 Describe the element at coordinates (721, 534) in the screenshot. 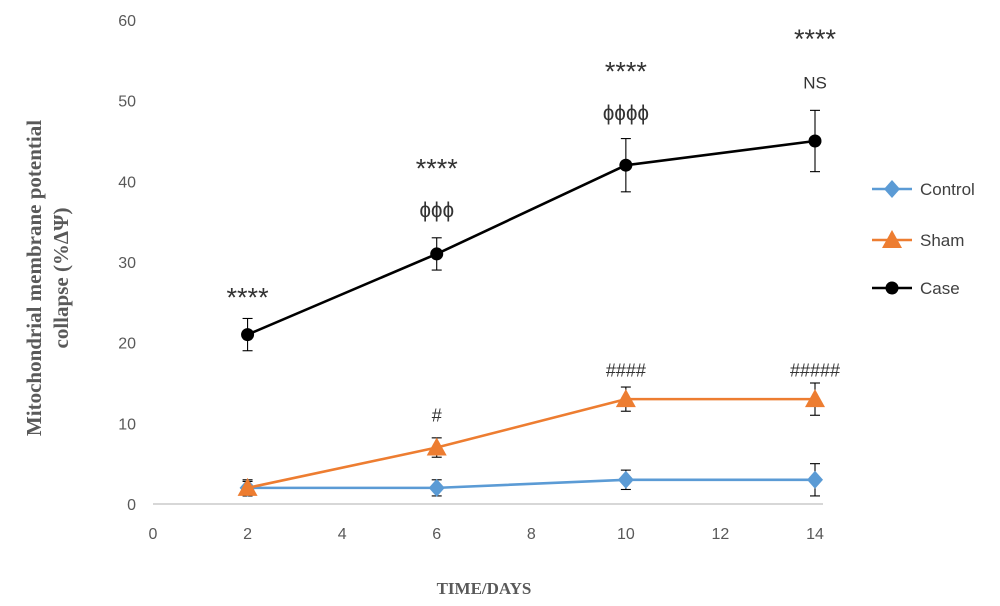

I see `x-tick-label: 12` at that location.